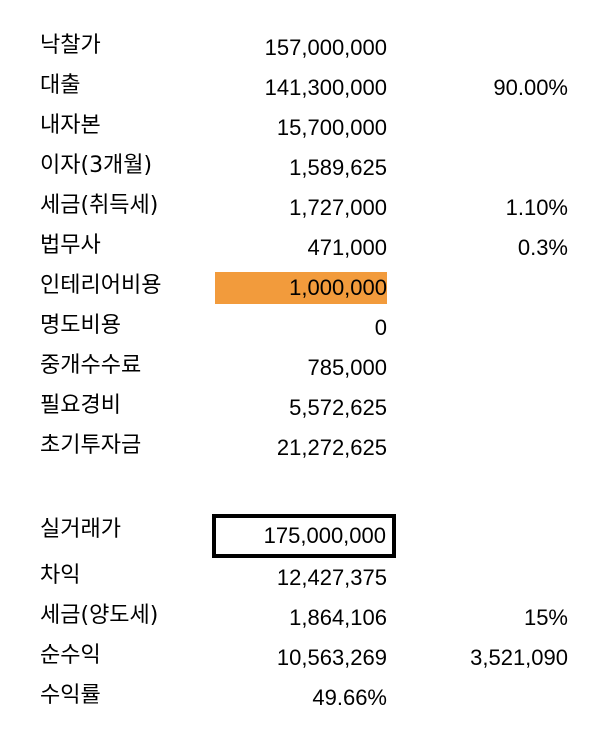 The width and height of the screenshot is (590, 736). What do you see at coordinates (349, 697) in the screenshot?
I see `row-value: 49.66%` at bounding box center [349, 697].